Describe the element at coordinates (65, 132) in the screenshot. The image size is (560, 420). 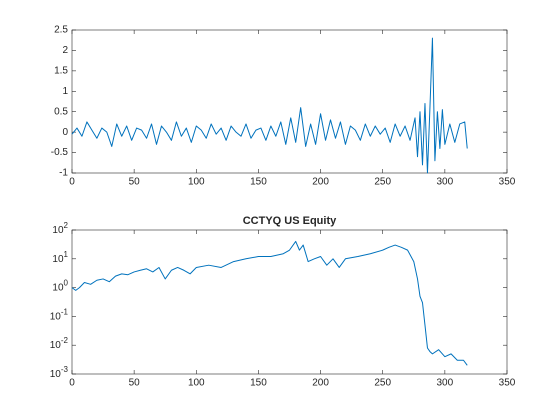
I see `y-tick-label: 0` at that location.